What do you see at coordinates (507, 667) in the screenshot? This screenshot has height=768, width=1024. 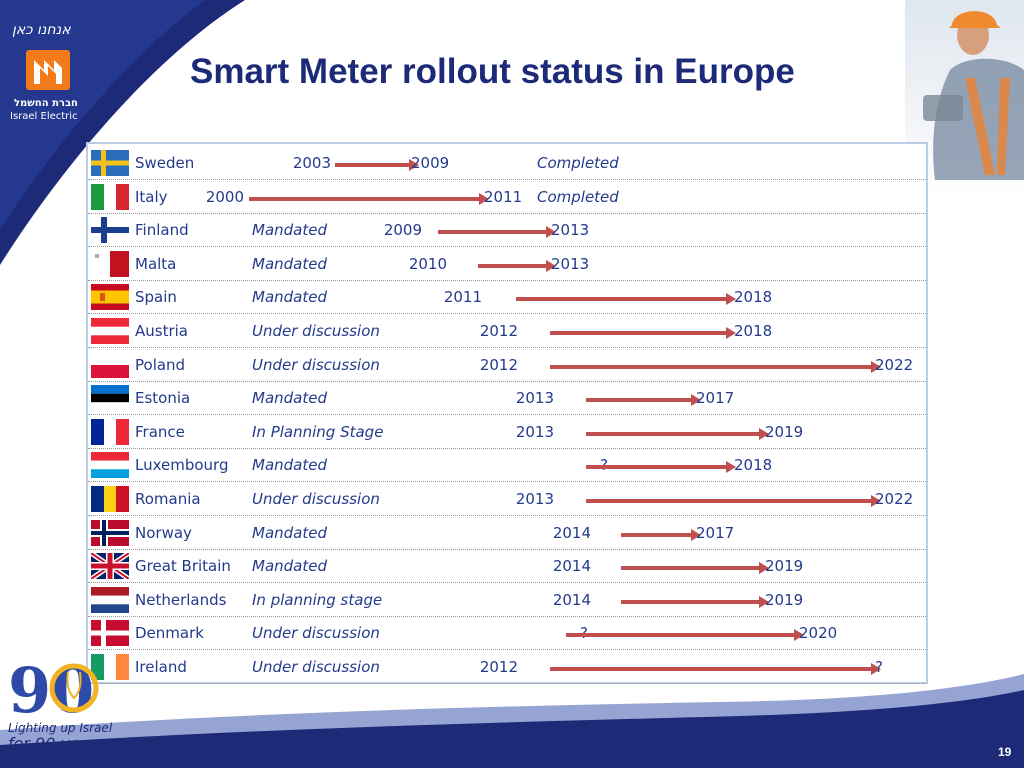 I see `table-row: Ireland Under discussion 2012?` at bounding box center [507, 667].